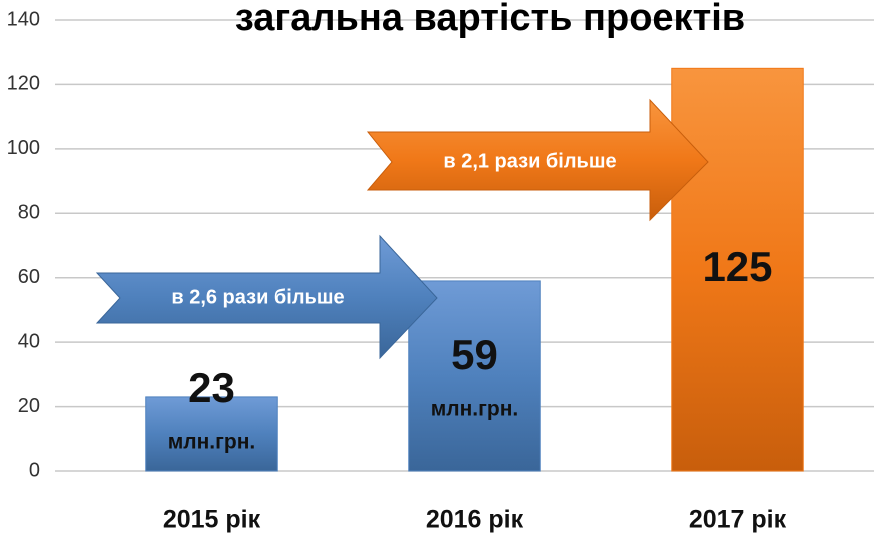  I want to click on arrow-orange, so click(537, 160).